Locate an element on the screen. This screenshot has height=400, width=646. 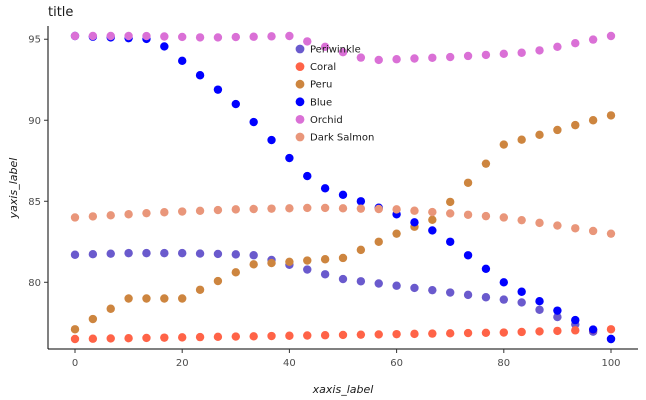
series-orchid is located at coordinates (343, 48).